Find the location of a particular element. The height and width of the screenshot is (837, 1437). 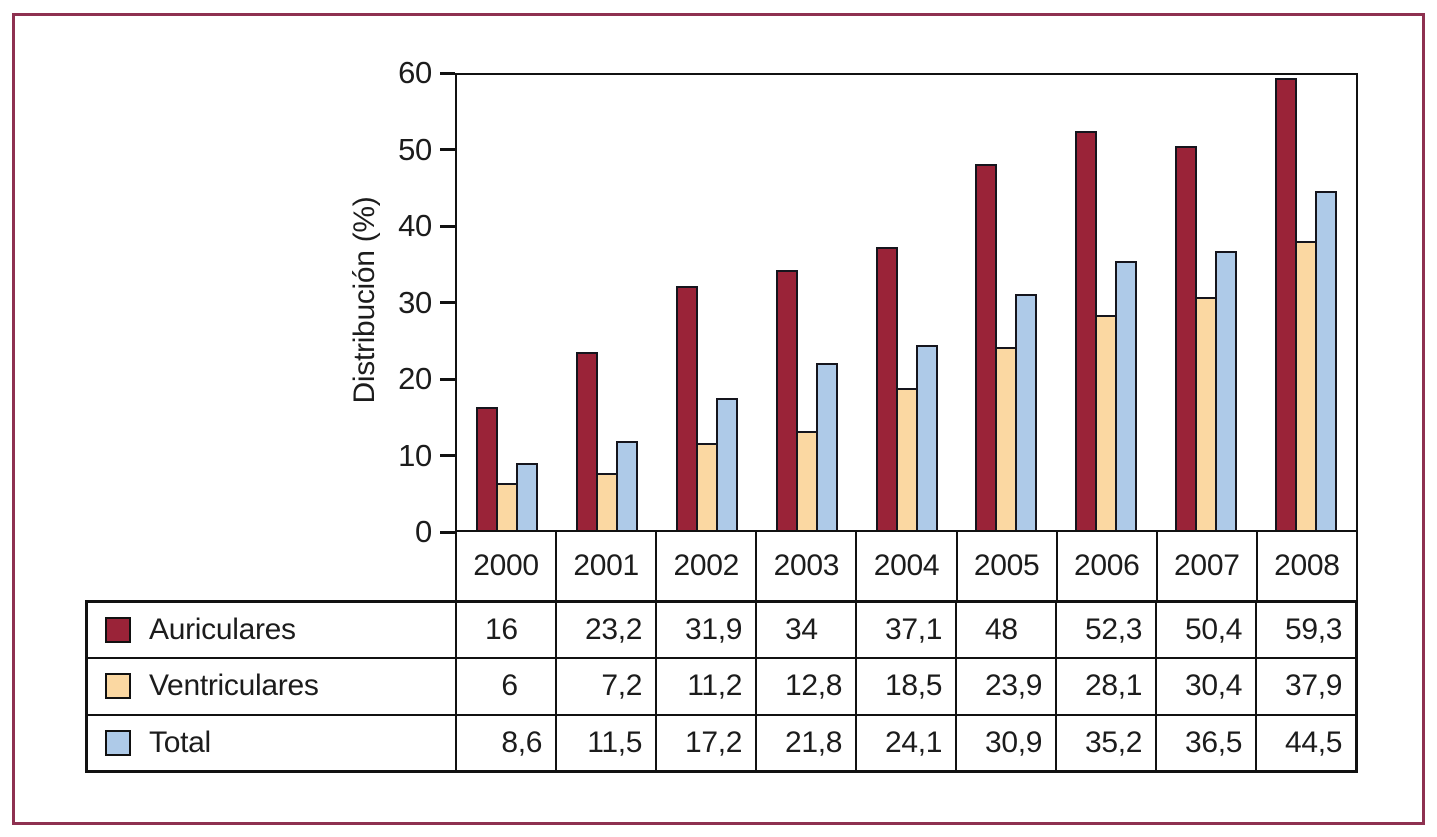

y-tick-label-10: 10 is located at coordinates (415, 455).